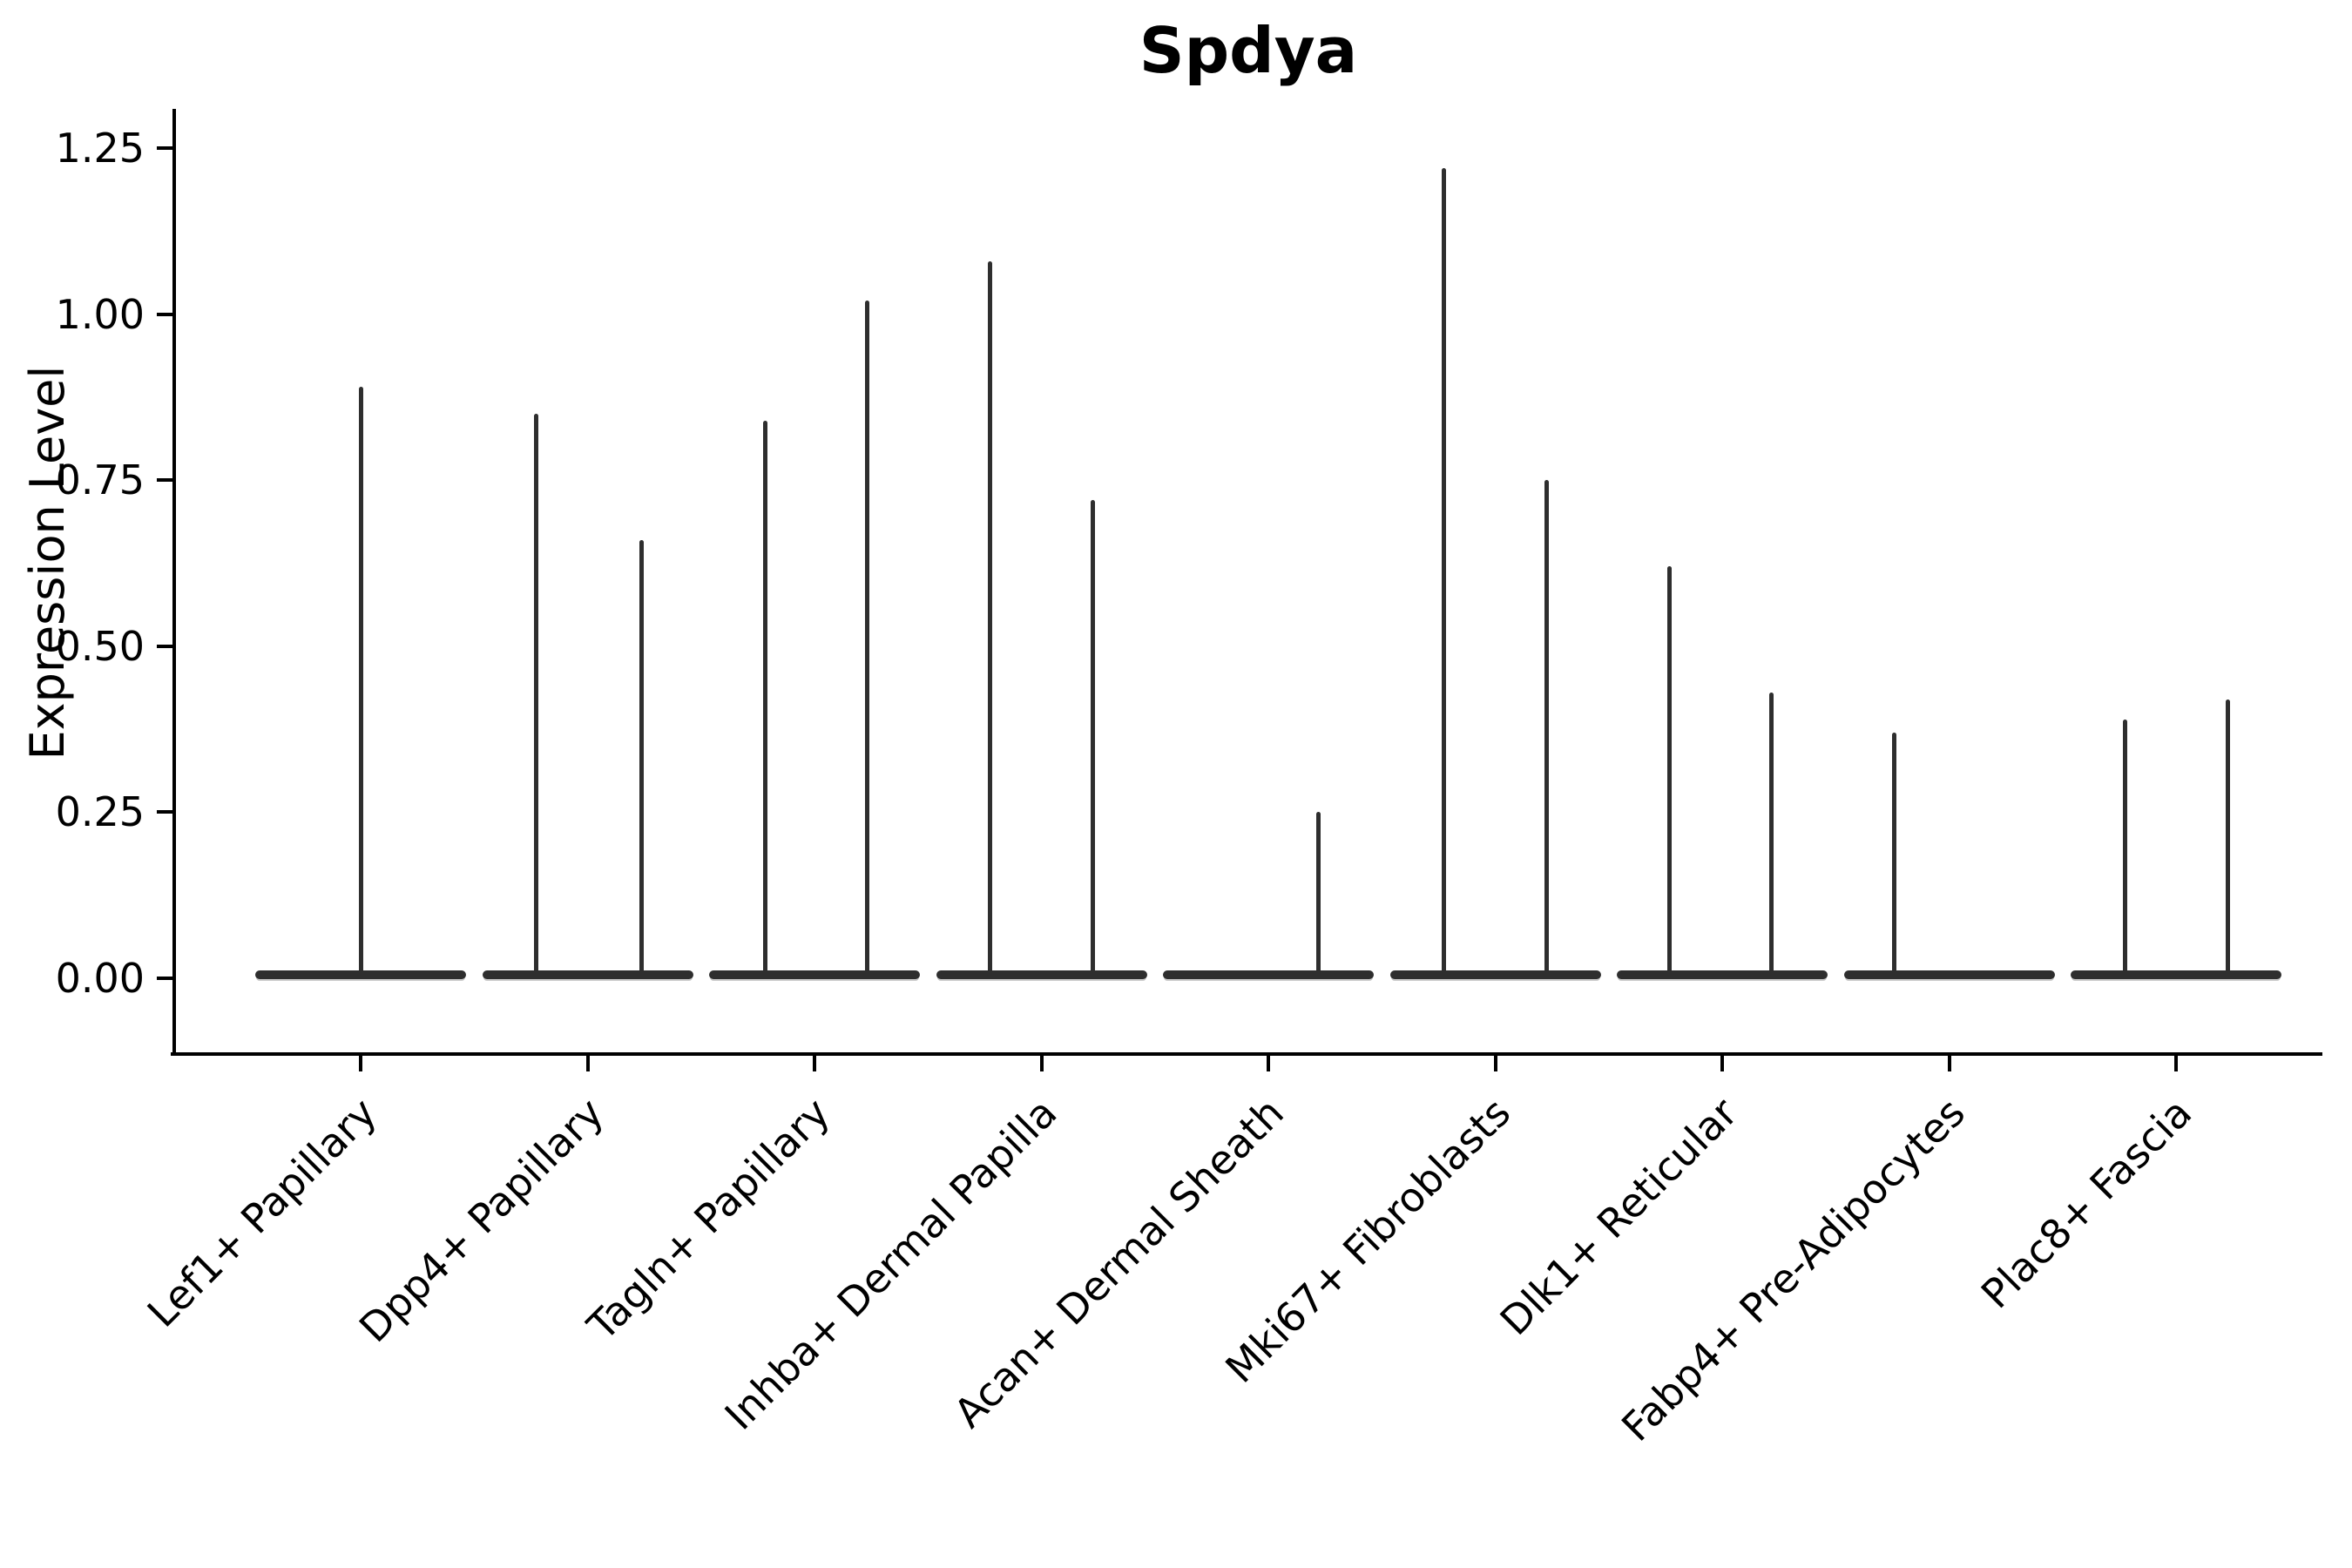  I want to click on x-axis-line, so click(1246, 1054).